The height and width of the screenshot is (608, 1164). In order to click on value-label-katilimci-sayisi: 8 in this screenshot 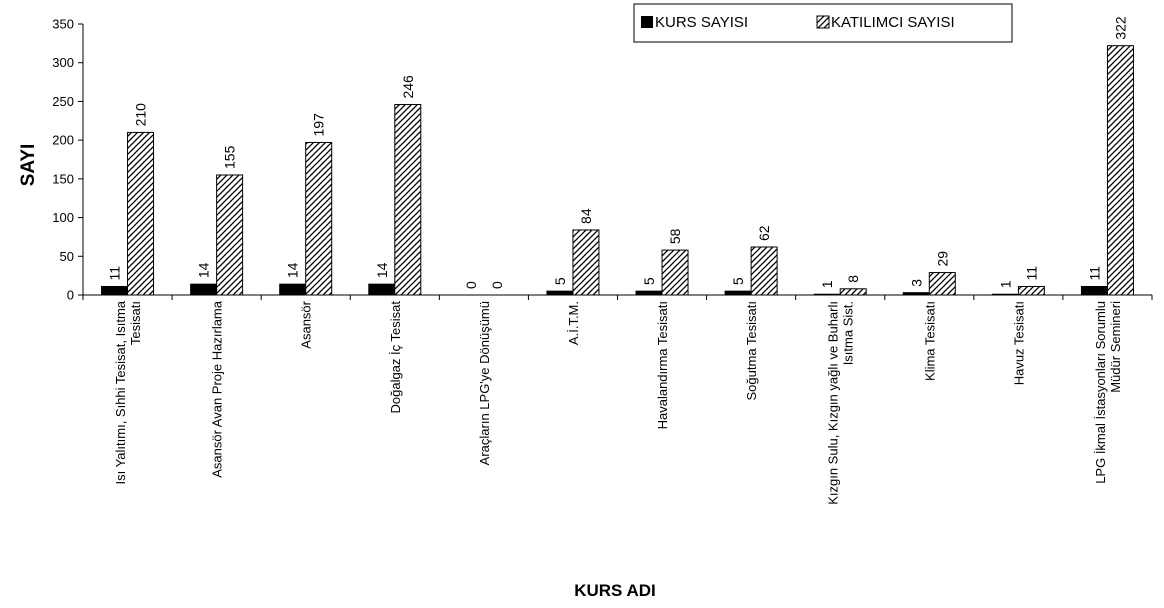, I will do `click(853, 279)`.